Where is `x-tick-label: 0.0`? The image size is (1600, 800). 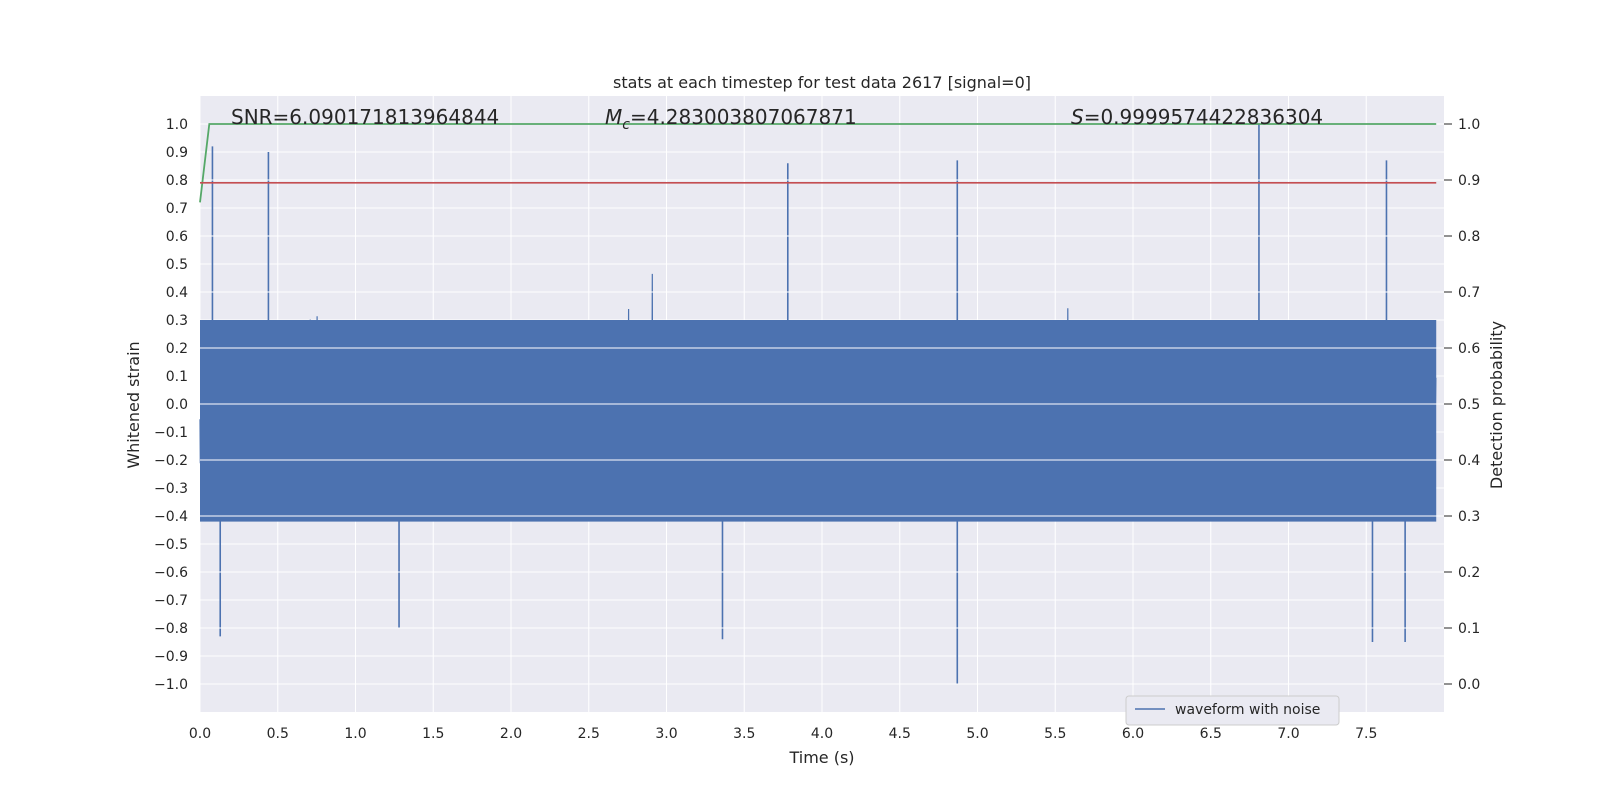 x-tick-label: 0.0 is located at coordinates (200, 734).